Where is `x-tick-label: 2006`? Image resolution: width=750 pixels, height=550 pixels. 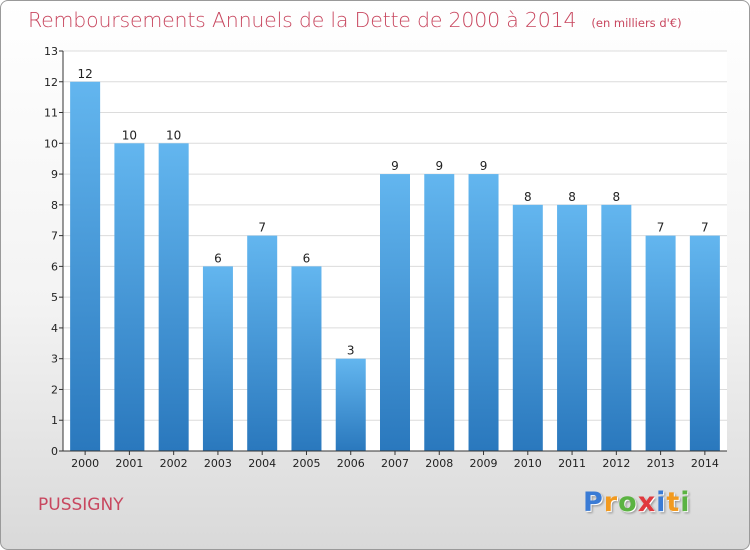 x-tick-label: 2006 is located at coordinates (351, 463).